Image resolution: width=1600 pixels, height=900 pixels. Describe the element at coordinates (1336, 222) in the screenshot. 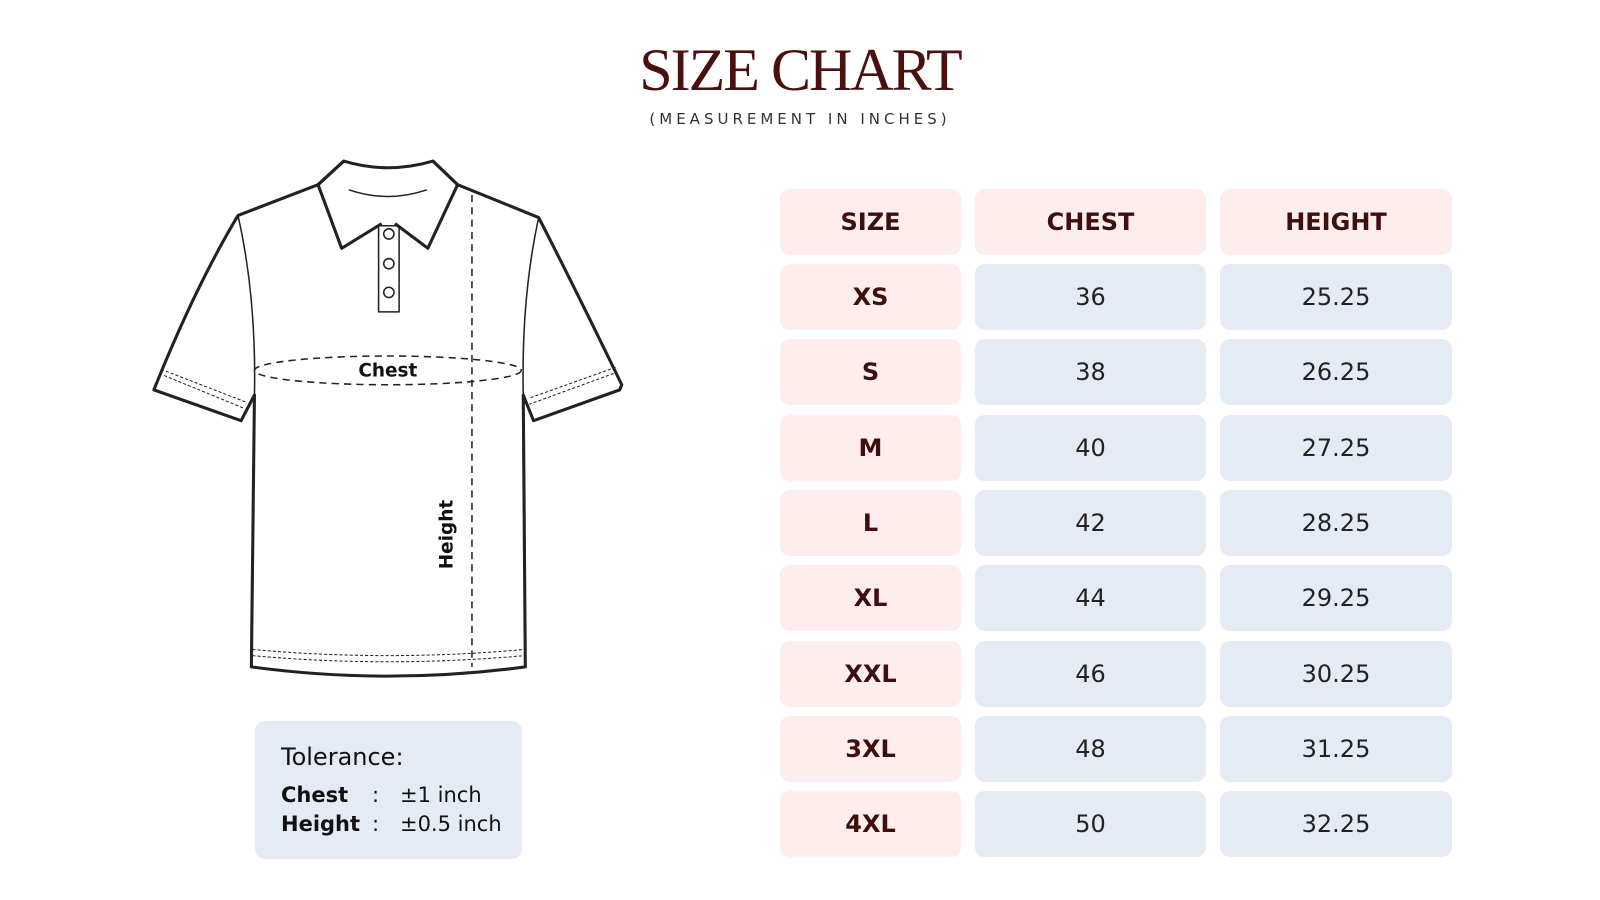

I see `column-header: HEIGHT` at that location.